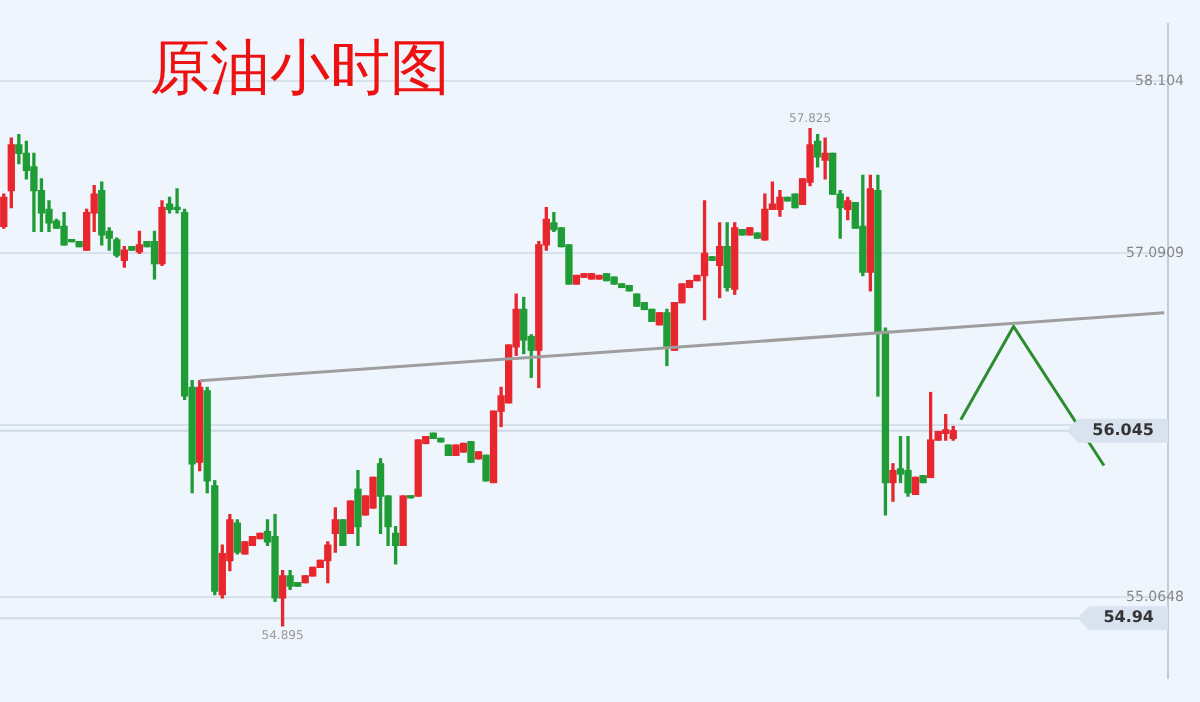 This screenshot has height=702, width=1200. What do you see at coordinates (1129, 617) in the screenshot?
I see `ref-line-label: 54.94` at bounding box center [1129, 617].